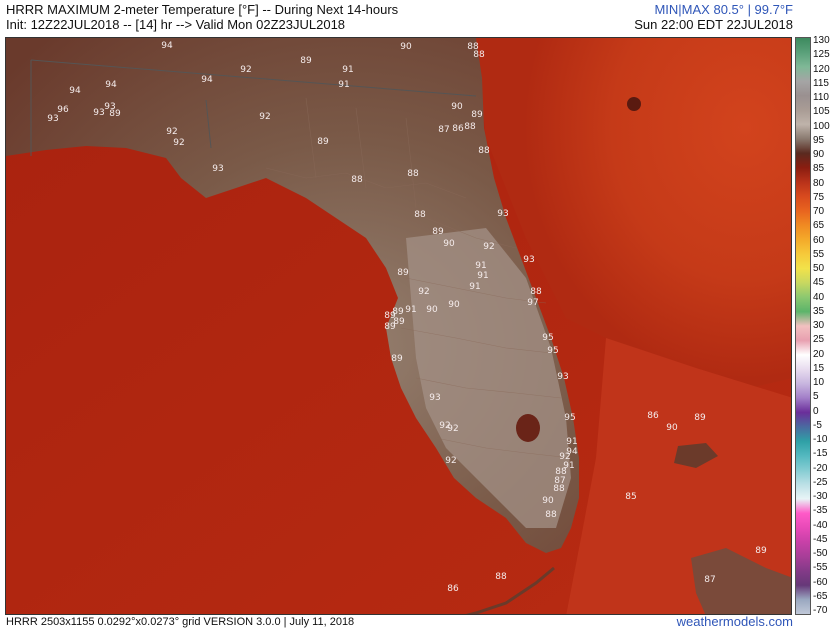 The width and height of the screenshot is (839, 630). Describe the element at coordinates (819, 169) in the screenshot. I see `colorbar-tick-label: 85` at that location.